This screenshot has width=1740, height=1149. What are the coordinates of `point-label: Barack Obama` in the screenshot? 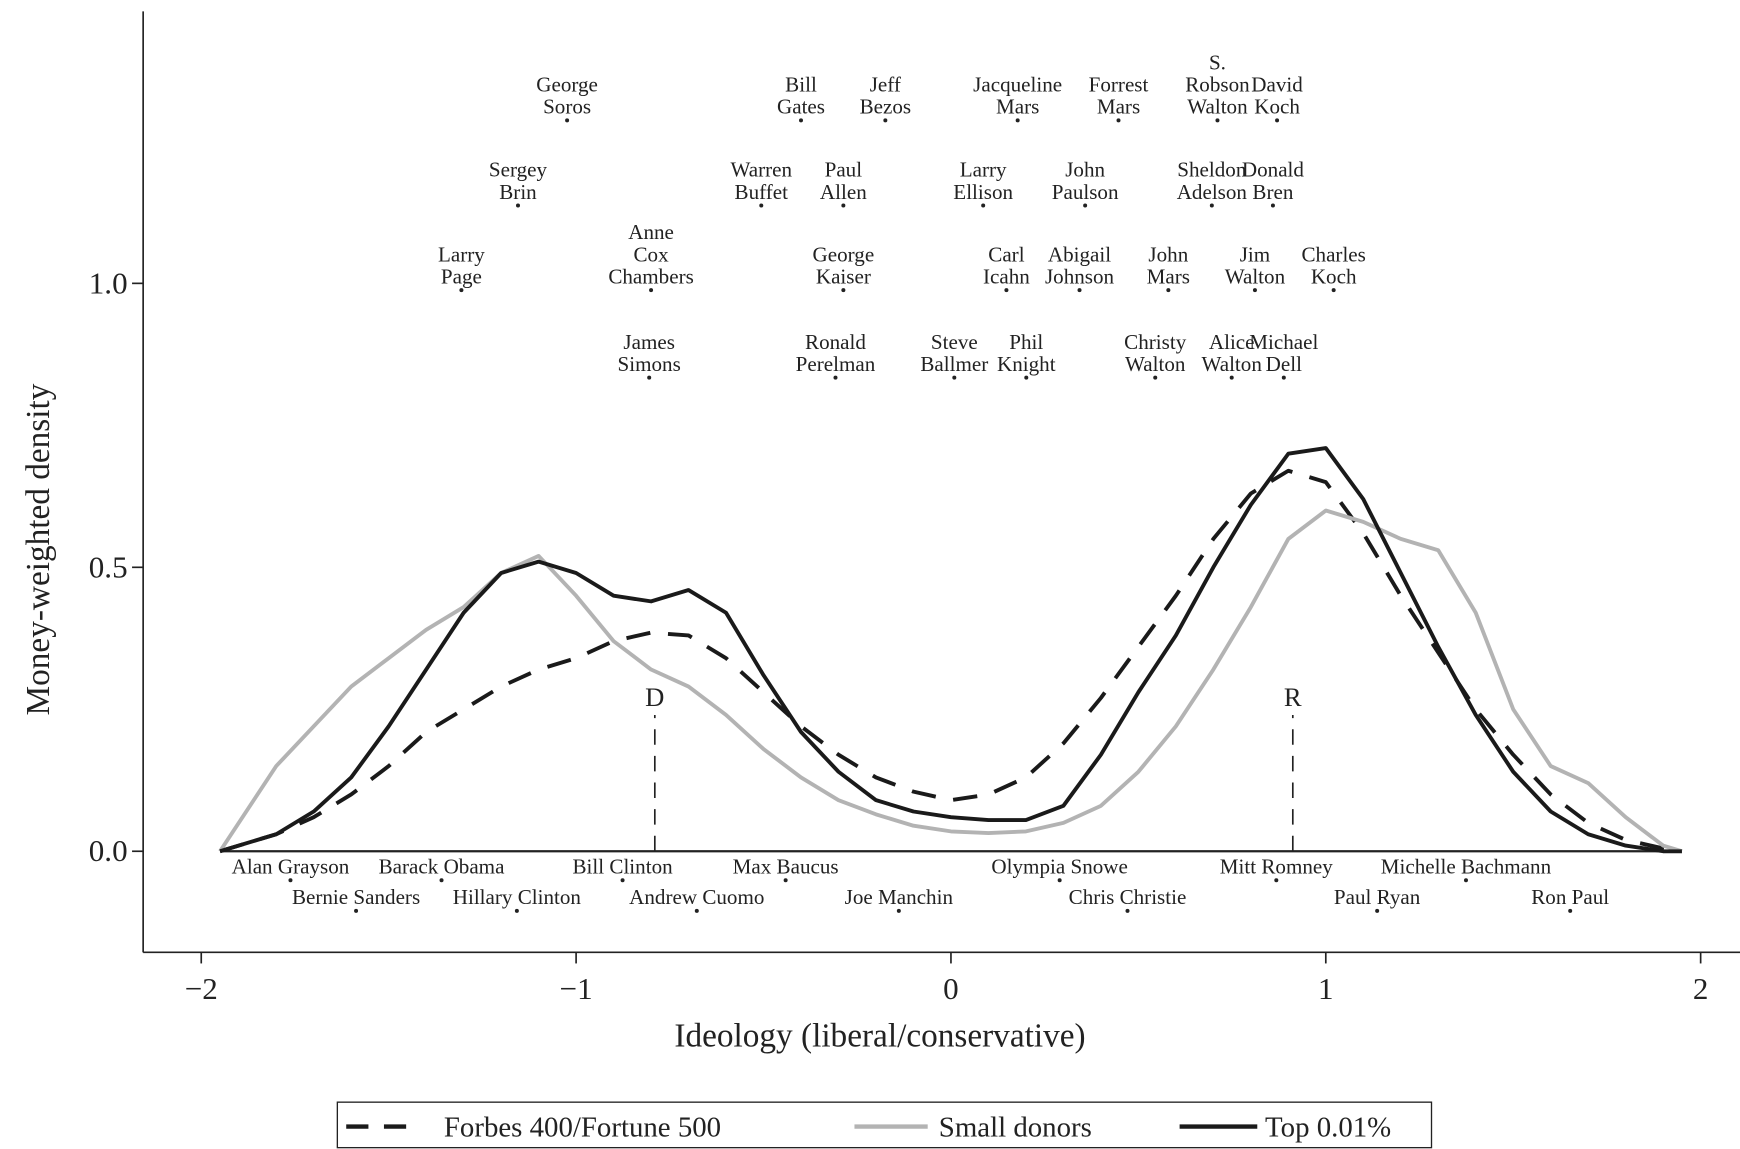 It's located at (442, 867).